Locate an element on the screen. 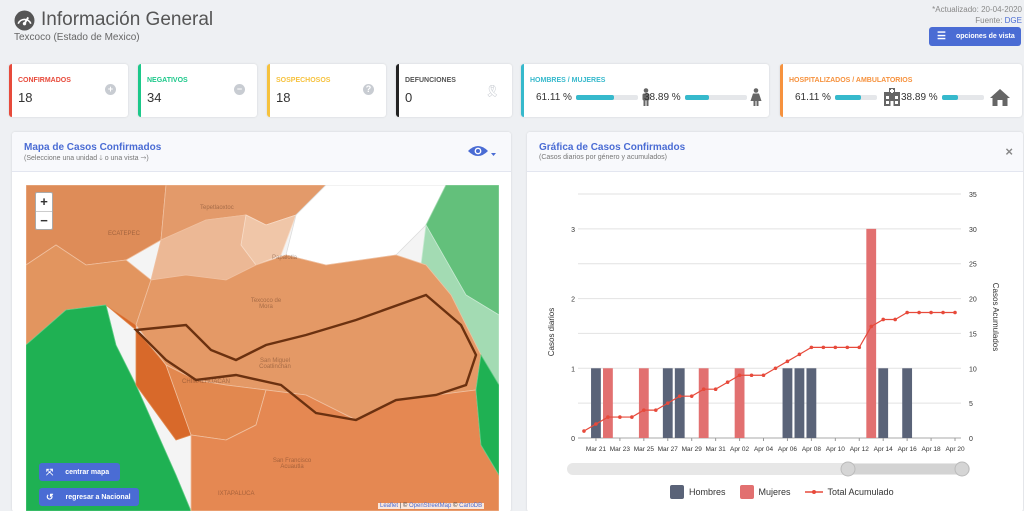 This screenshot has height=511, width=1024. hospitalizados-stat: 61.11 % is located at coordinates (848, 97).